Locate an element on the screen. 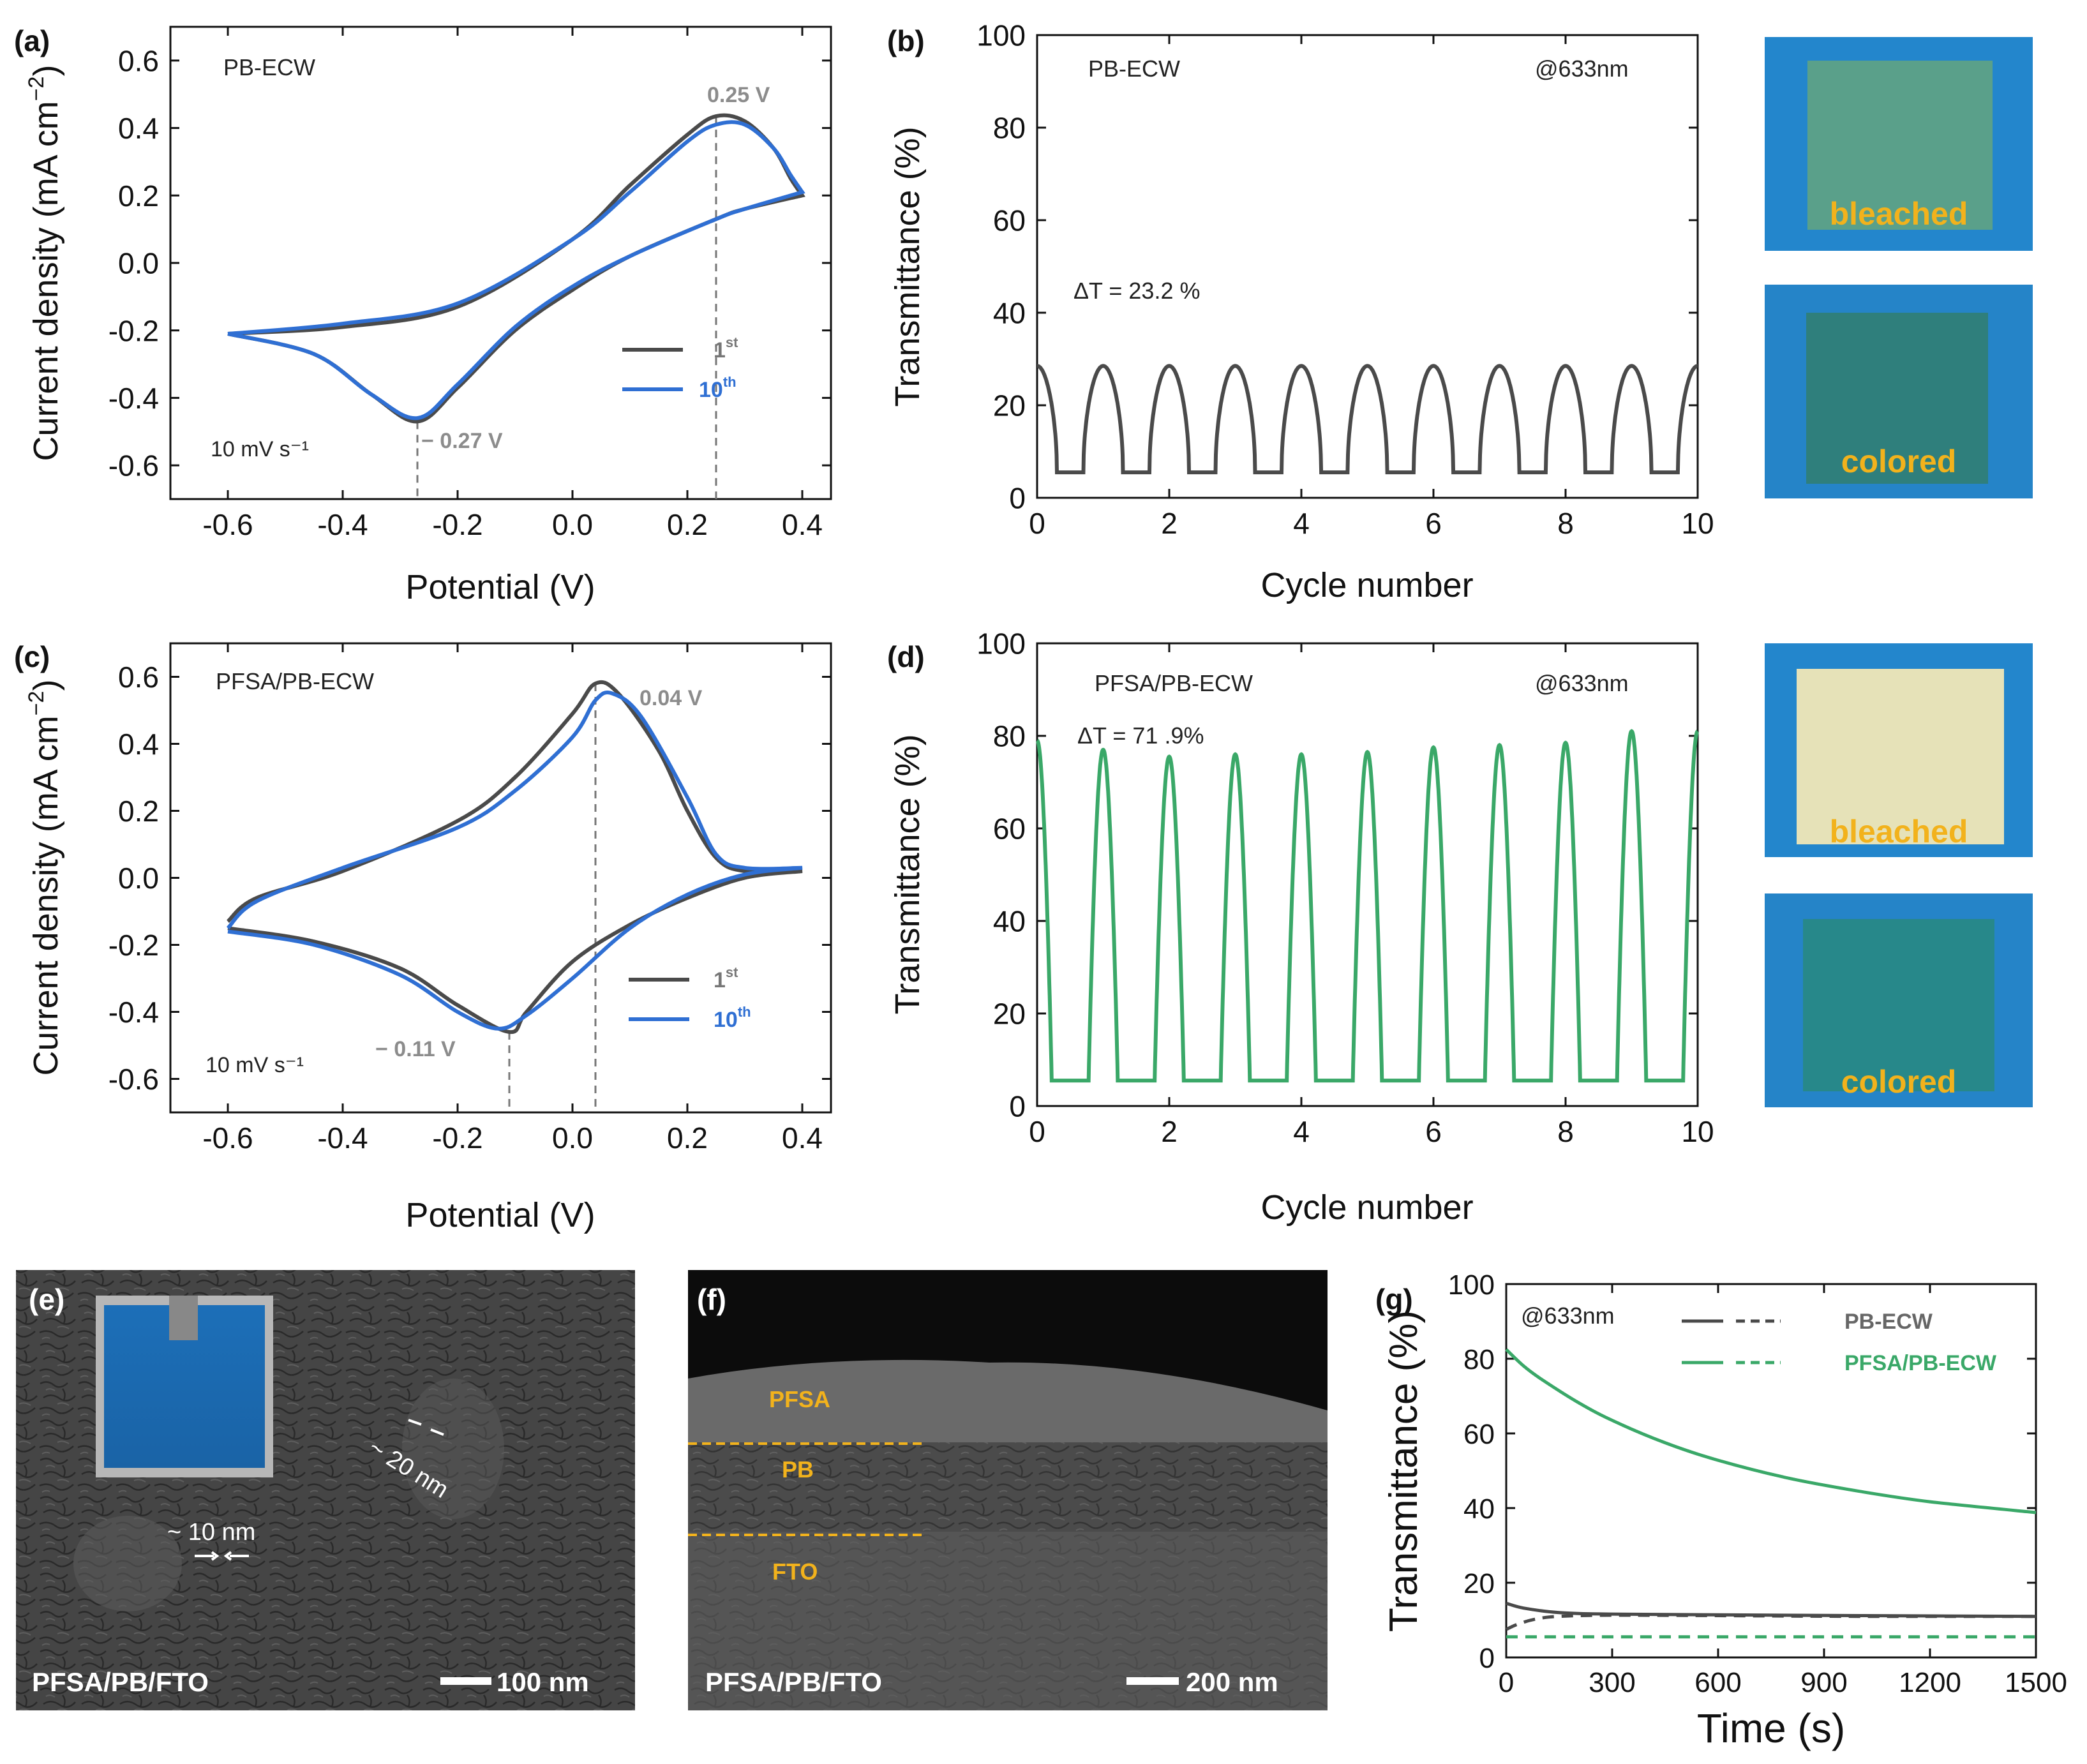 This screenshot has height=1764, width=2087. axis-ticks-a is located at coordinates (501, 263).